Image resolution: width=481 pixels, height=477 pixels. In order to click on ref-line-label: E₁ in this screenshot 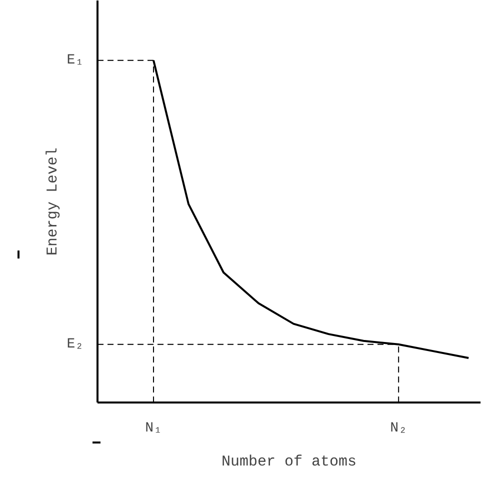, I will do `click(75, 60)`.